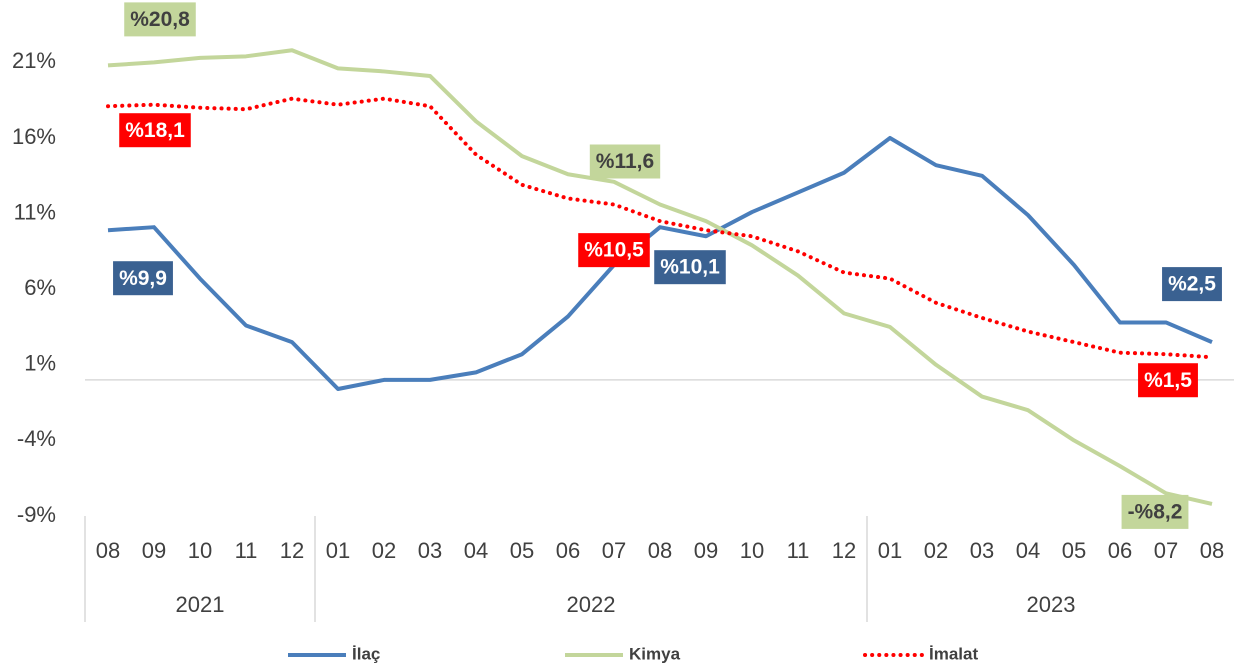  Describe the element at coordinates (36, 514) in the screenshot. I see `y-tick-label: -9%` at that location.